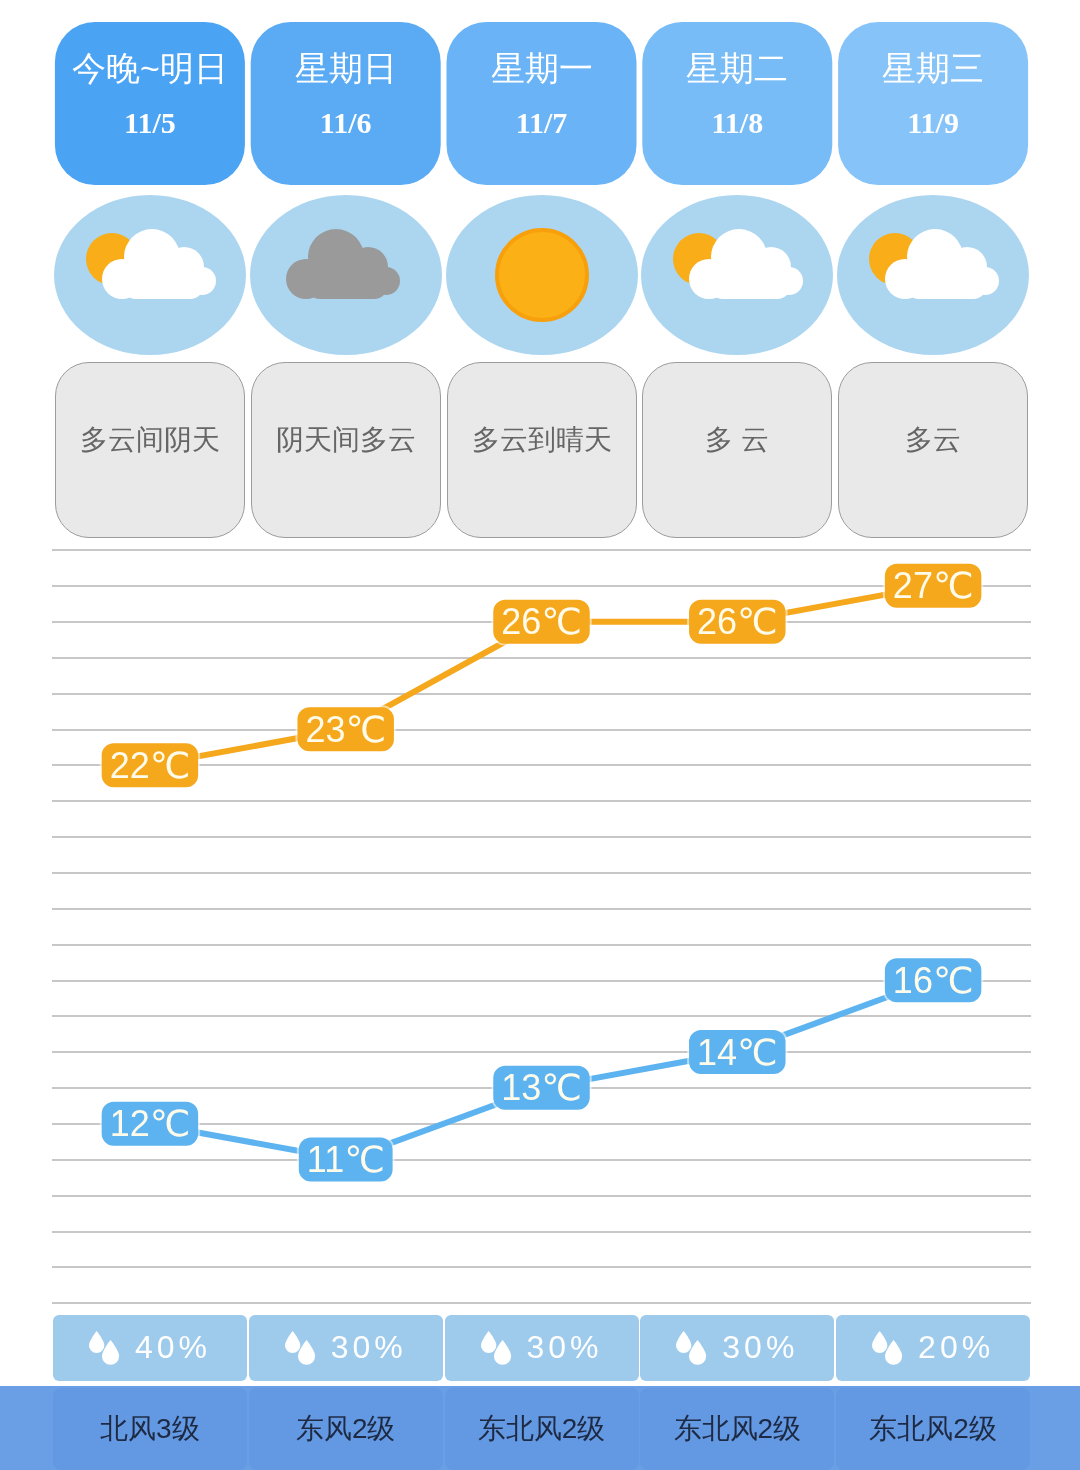  What do you see at coordinates (345, 94) in the screenshot?
I see `x-tick-label: 星期日 11/6` at bounding box center [345, 94].